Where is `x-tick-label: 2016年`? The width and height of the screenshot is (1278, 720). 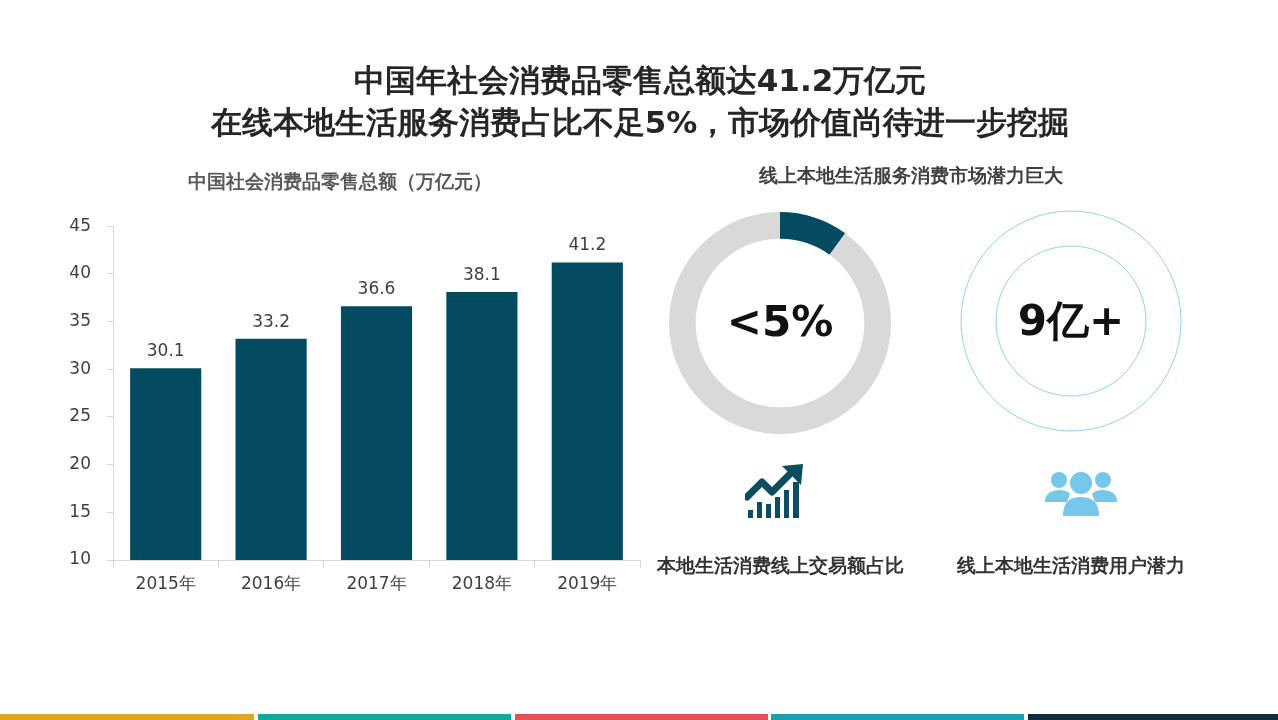 x-tick-label: 2016年 is located at coordinates (271, 582).